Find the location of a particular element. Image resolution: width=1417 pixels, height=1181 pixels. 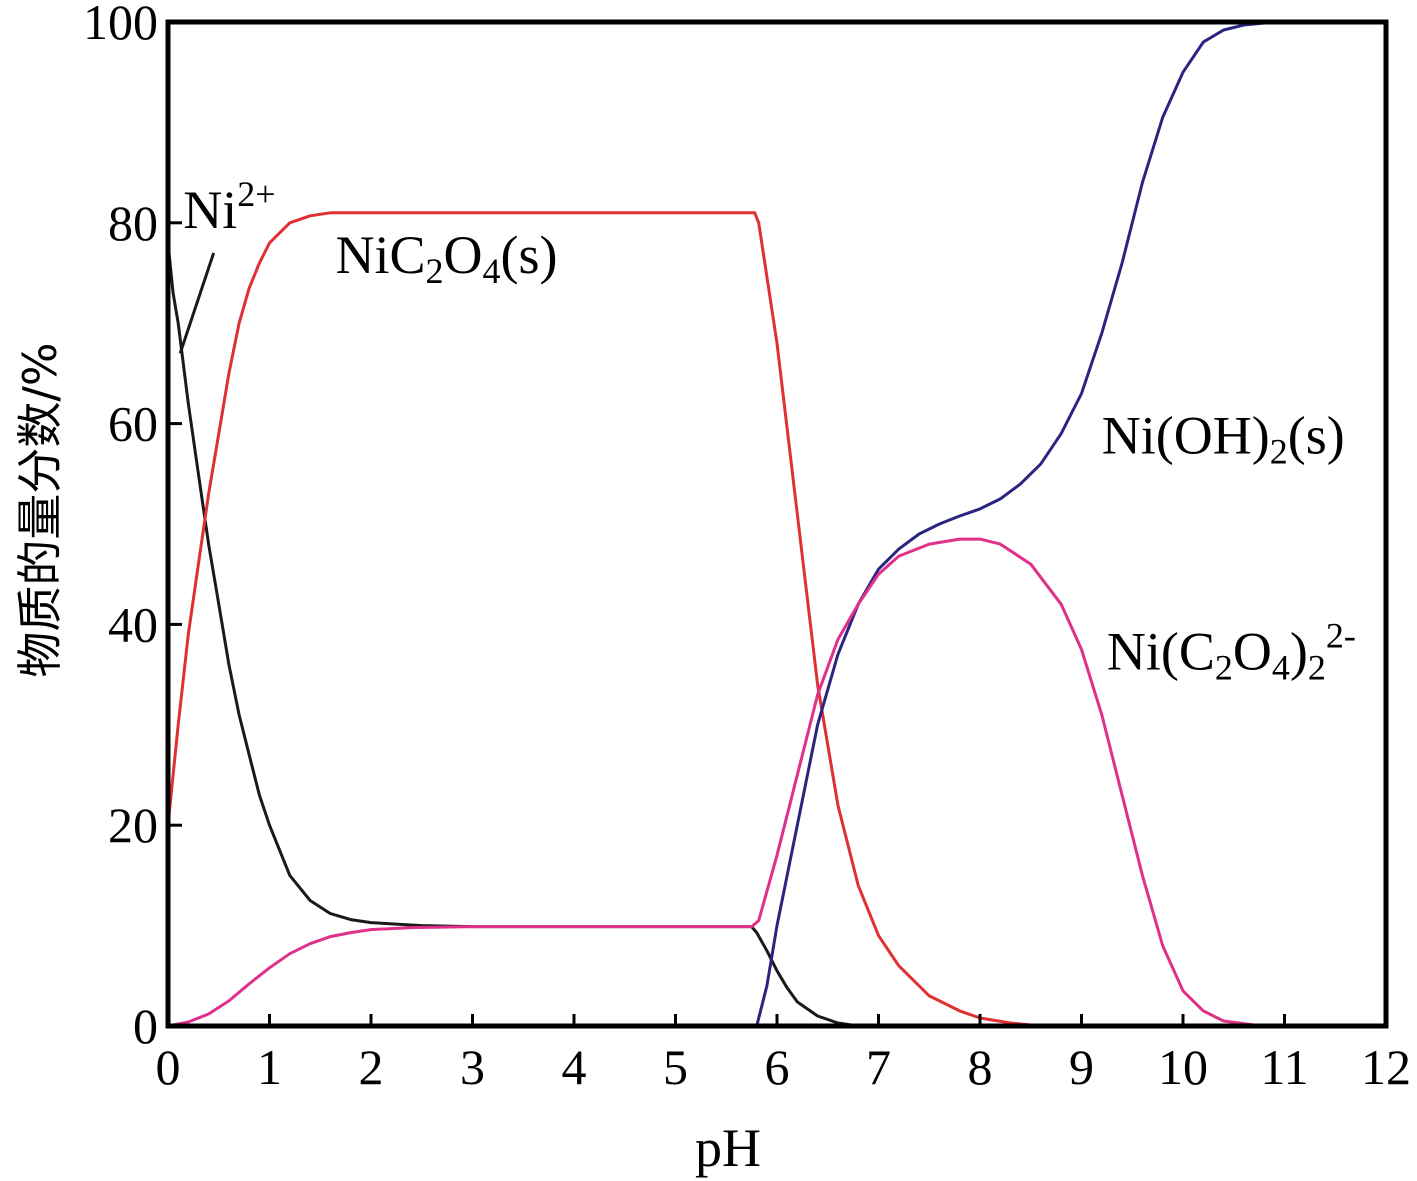

x-tick-label-7: 7 is located at coordinates (878, 1067).